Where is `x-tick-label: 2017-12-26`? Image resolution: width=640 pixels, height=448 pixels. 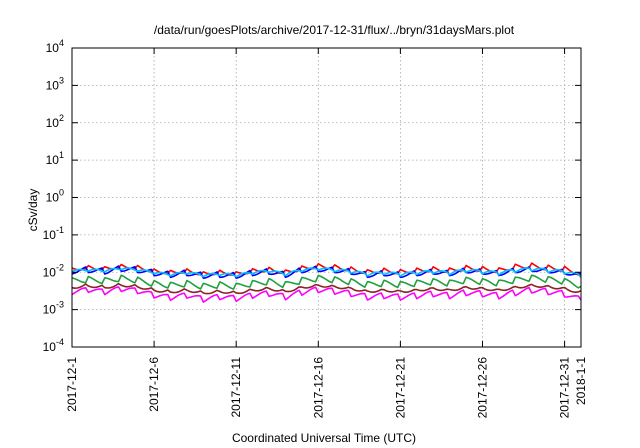
x-tick-label: 2017-12-26 is located at coordinates (482, 388).